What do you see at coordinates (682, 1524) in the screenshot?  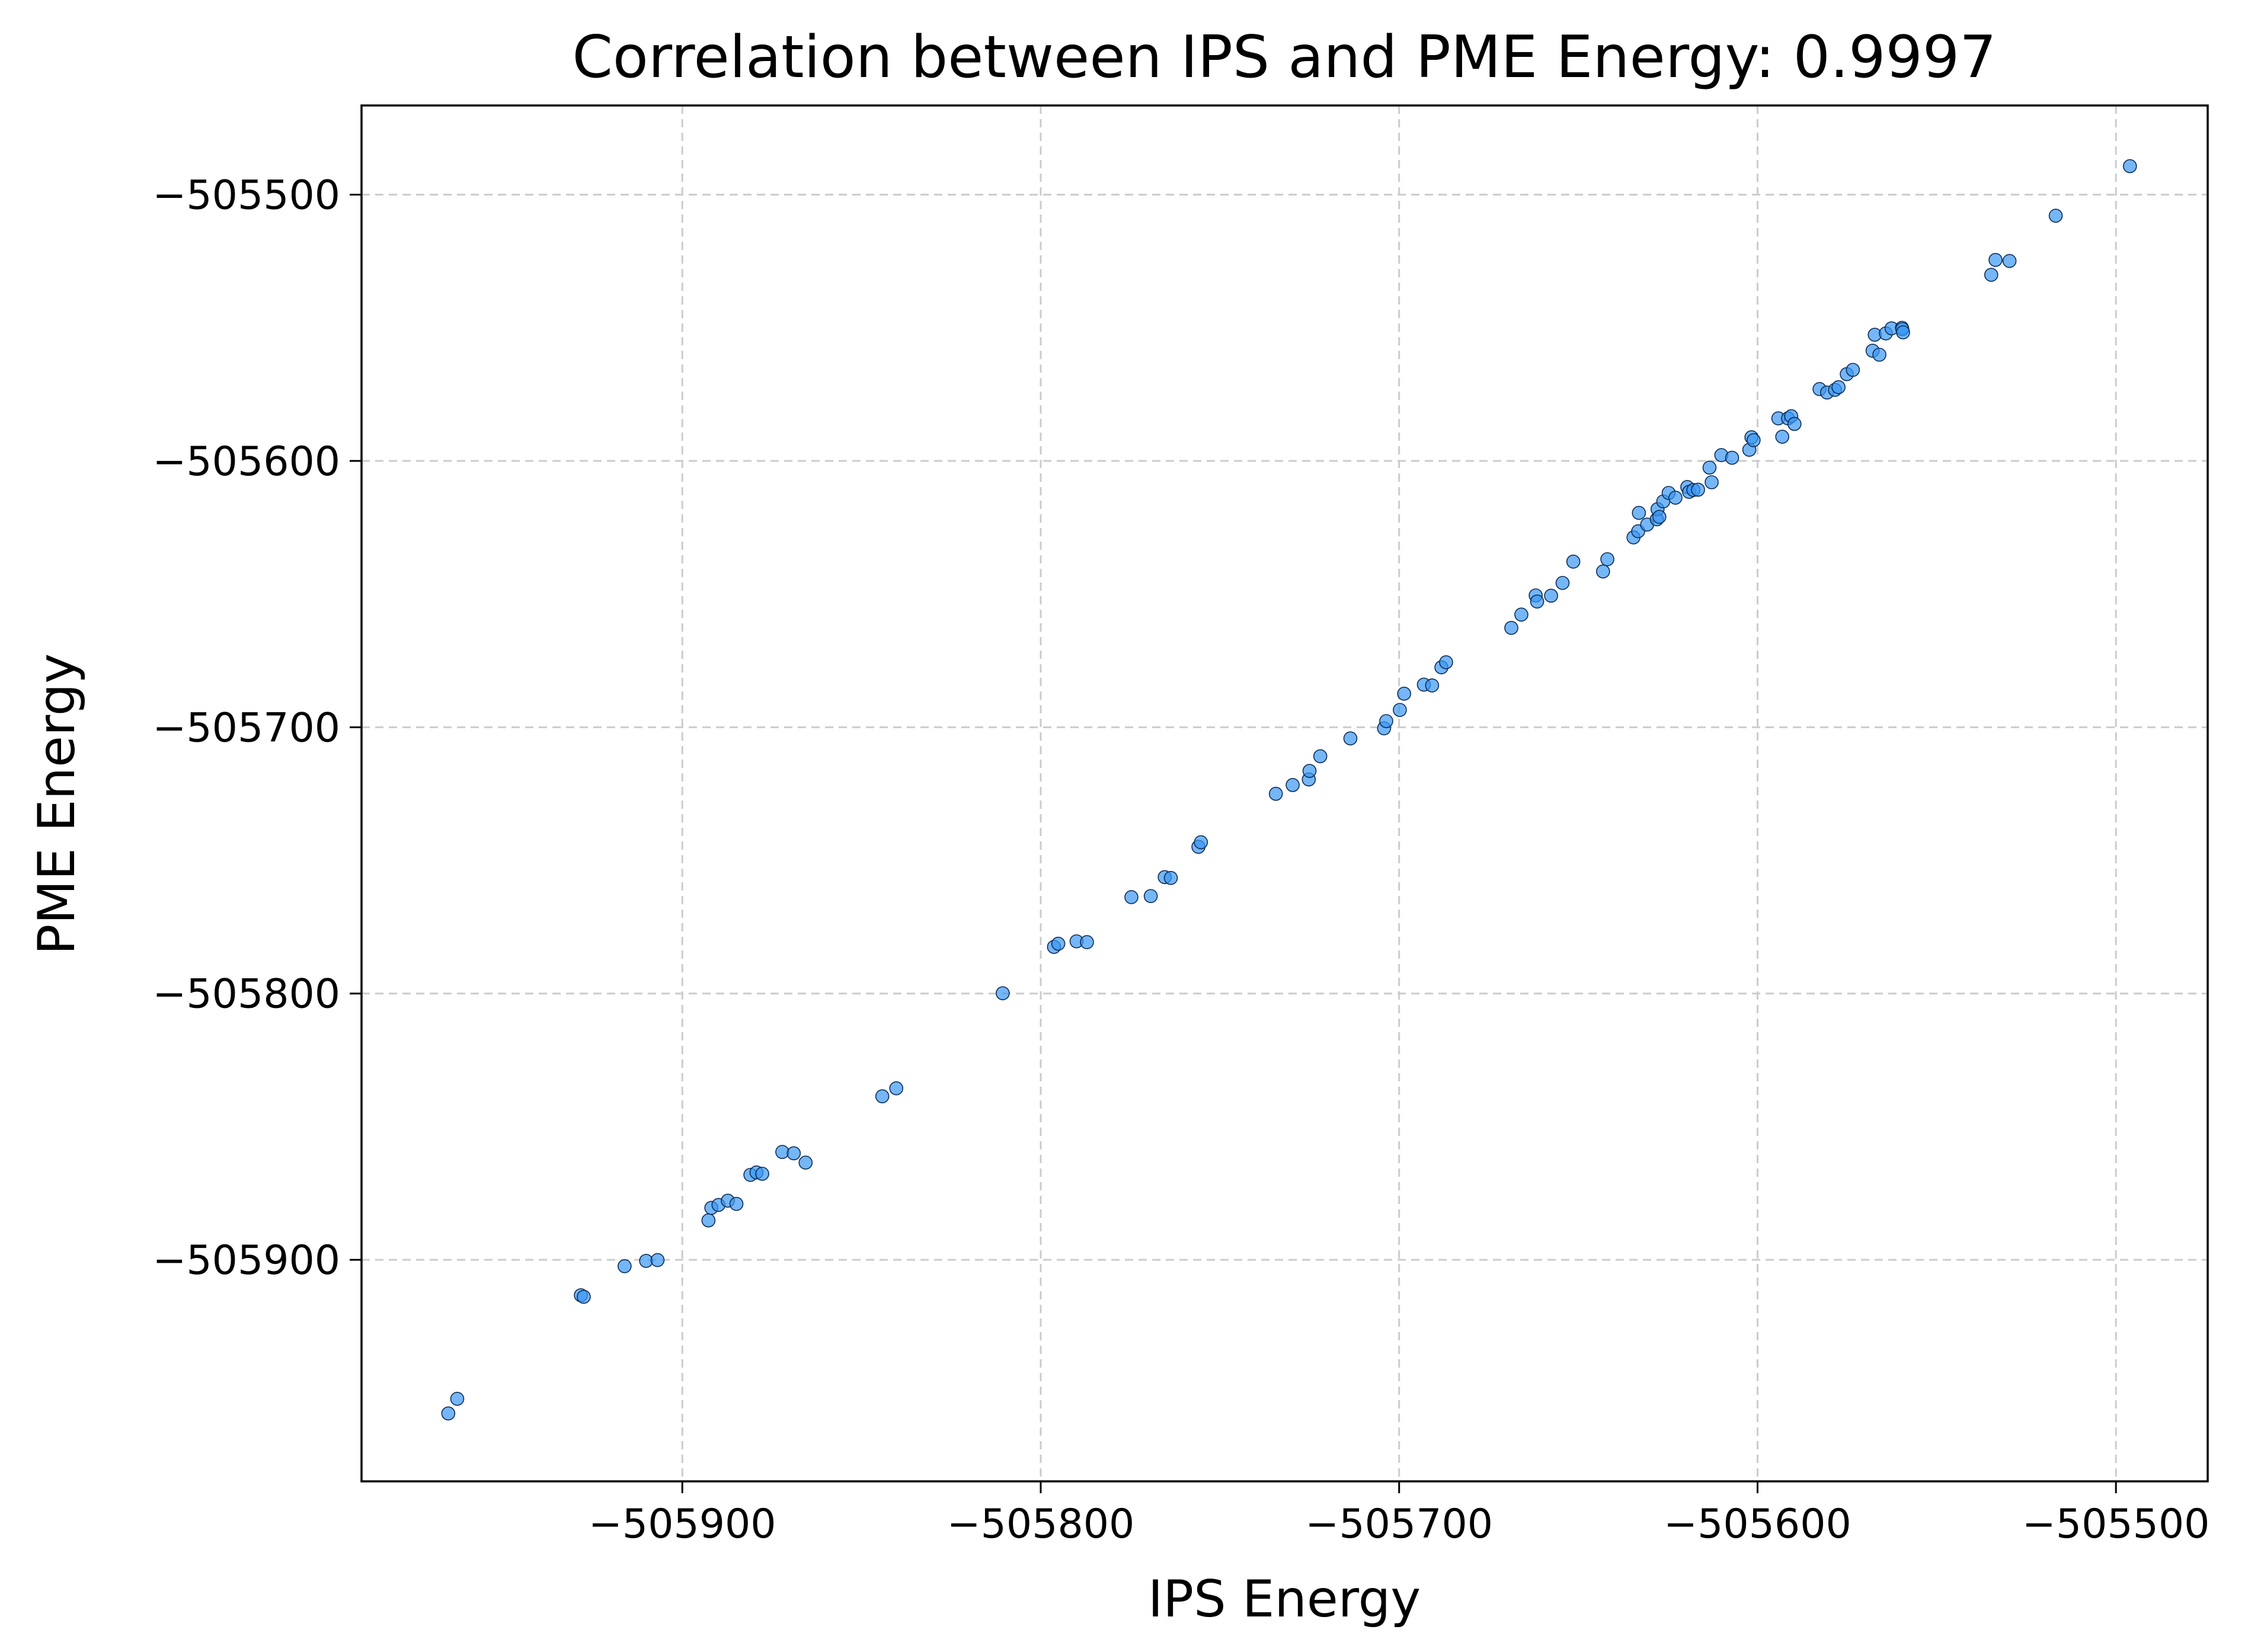 I see `x-tick-label: −505900` at bounding box center [682, 1524].